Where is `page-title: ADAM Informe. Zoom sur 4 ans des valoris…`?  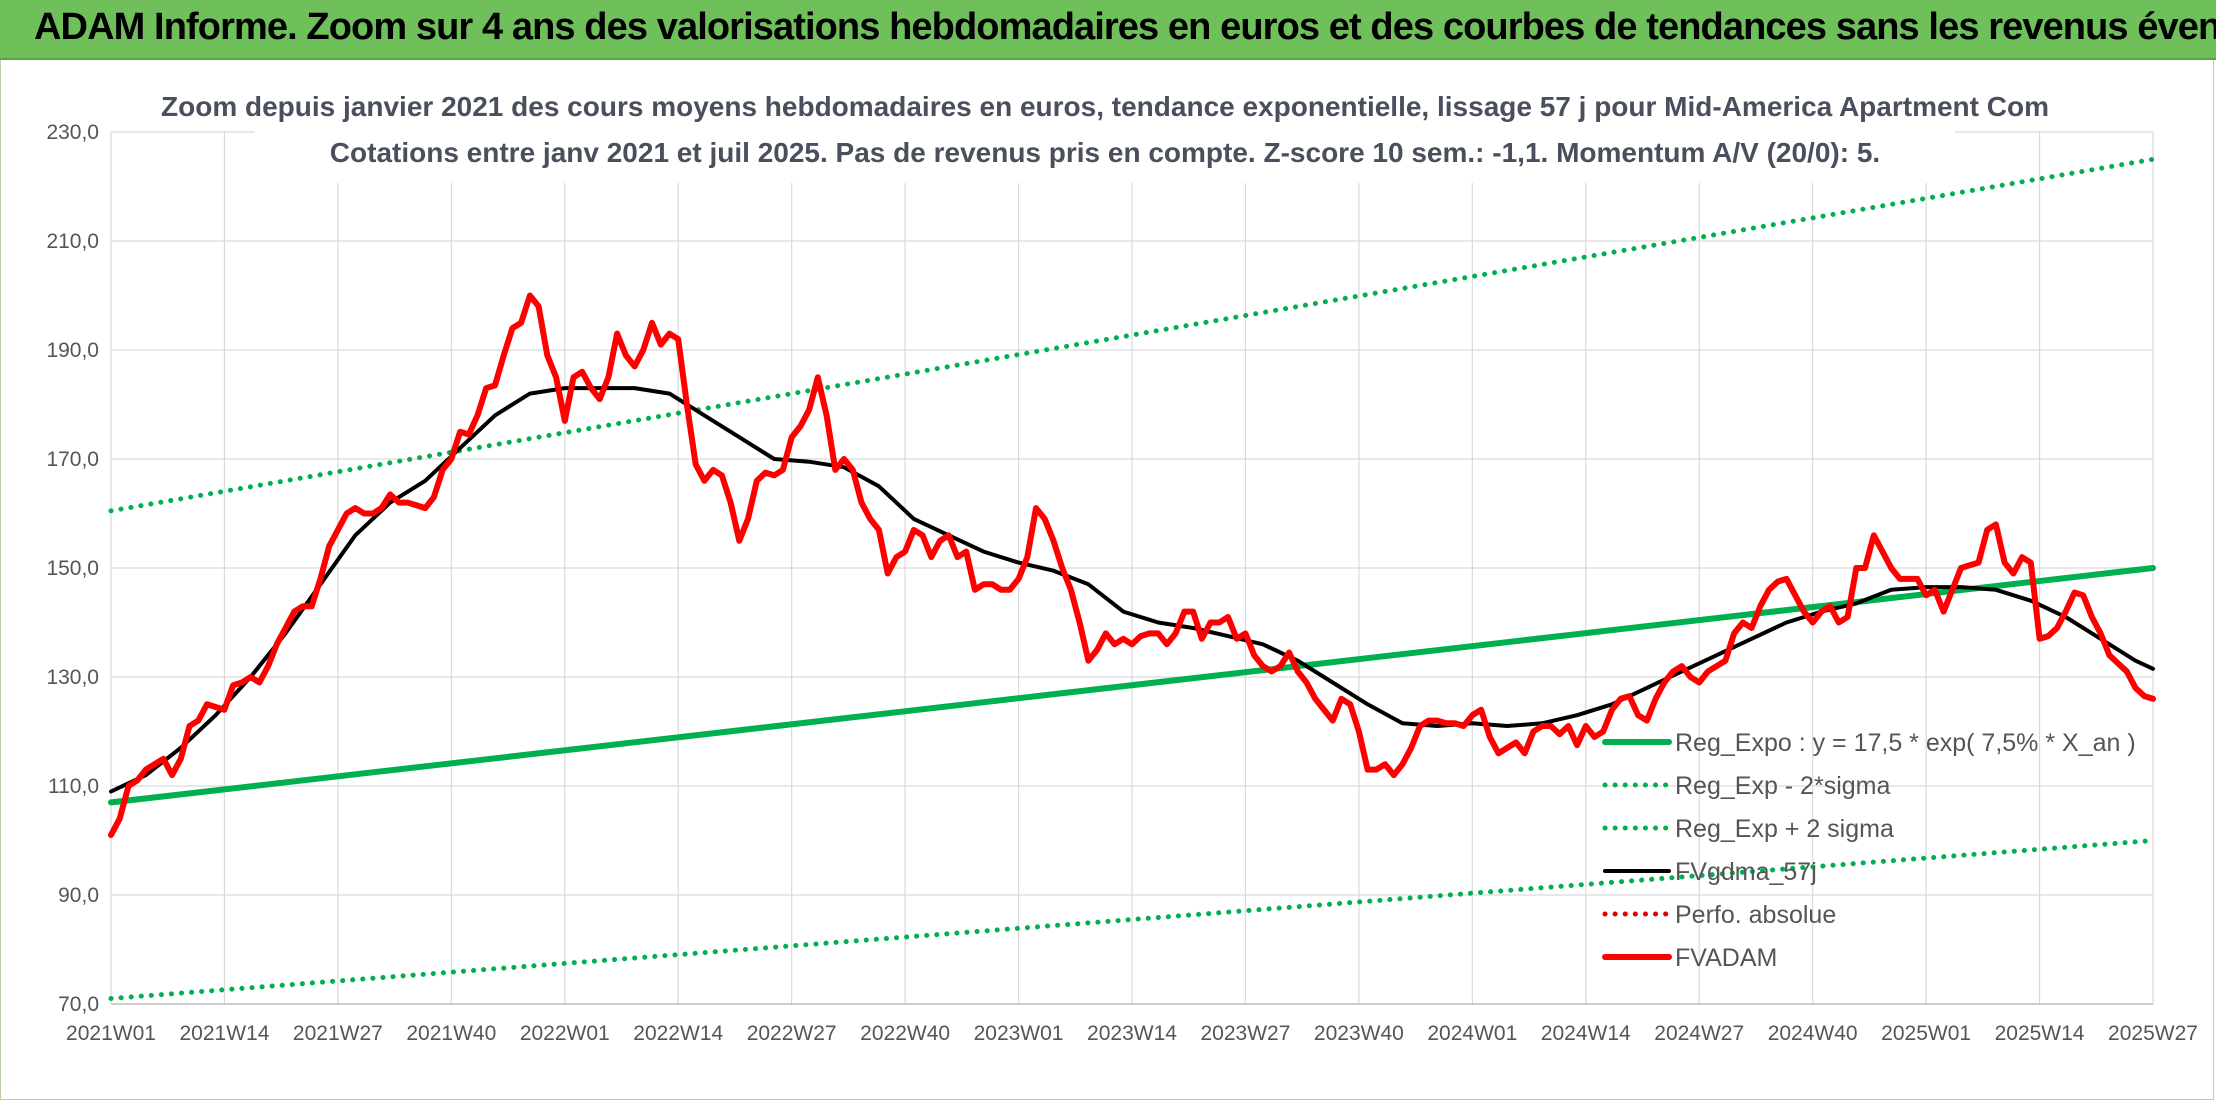 page-title: ADAM Informe. Zoom sur 4 ans des valoris… is located at coordinates (1125, 27).